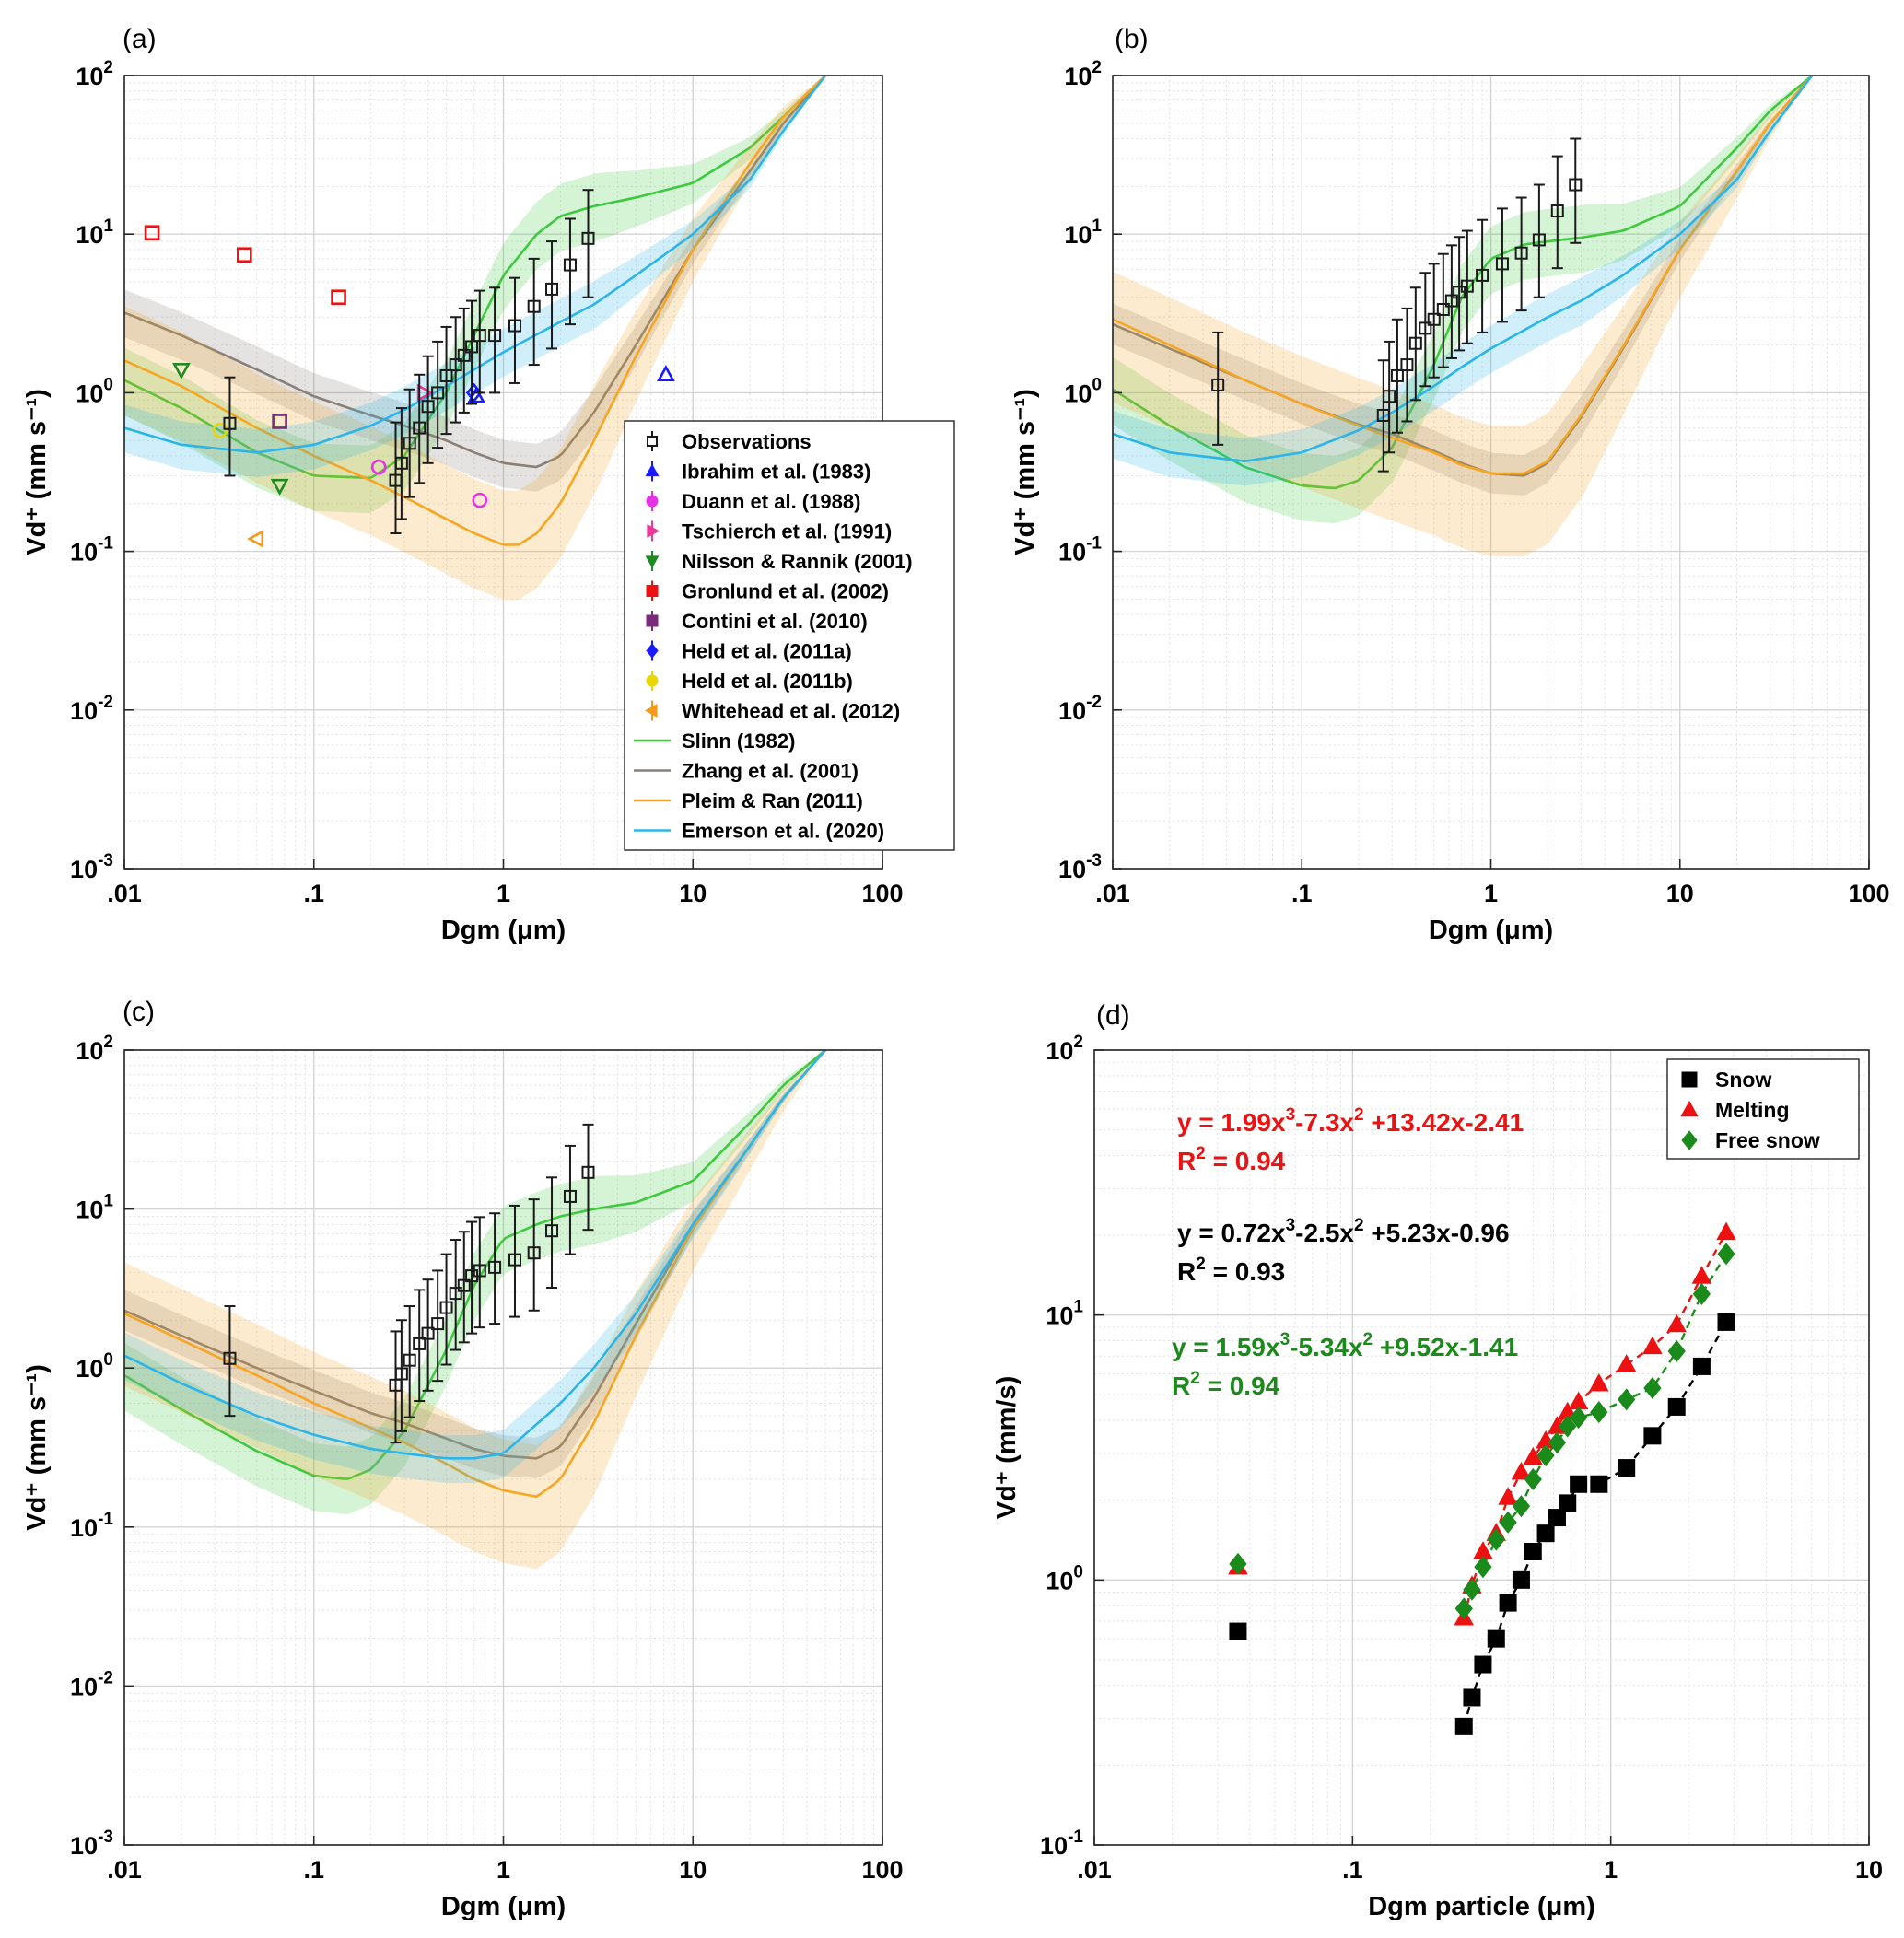  Describe the element at coordinates (1345, 1345) in the screenshot. I see `fit-equation: y = 1.59x3-5.34x2 +9.52x-1.41` at that location.